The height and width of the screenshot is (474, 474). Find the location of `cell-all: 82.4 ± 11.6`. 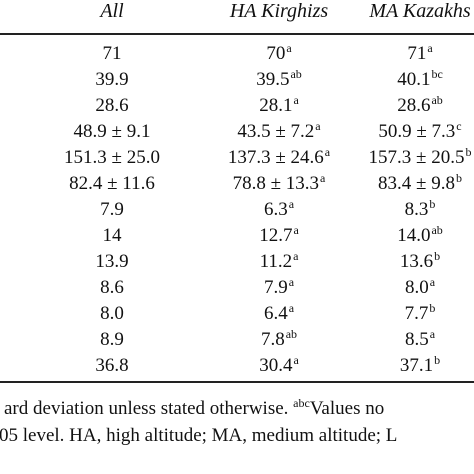

cell-all: 82.4 ± 11.6 is located at coordinates (112, 184).